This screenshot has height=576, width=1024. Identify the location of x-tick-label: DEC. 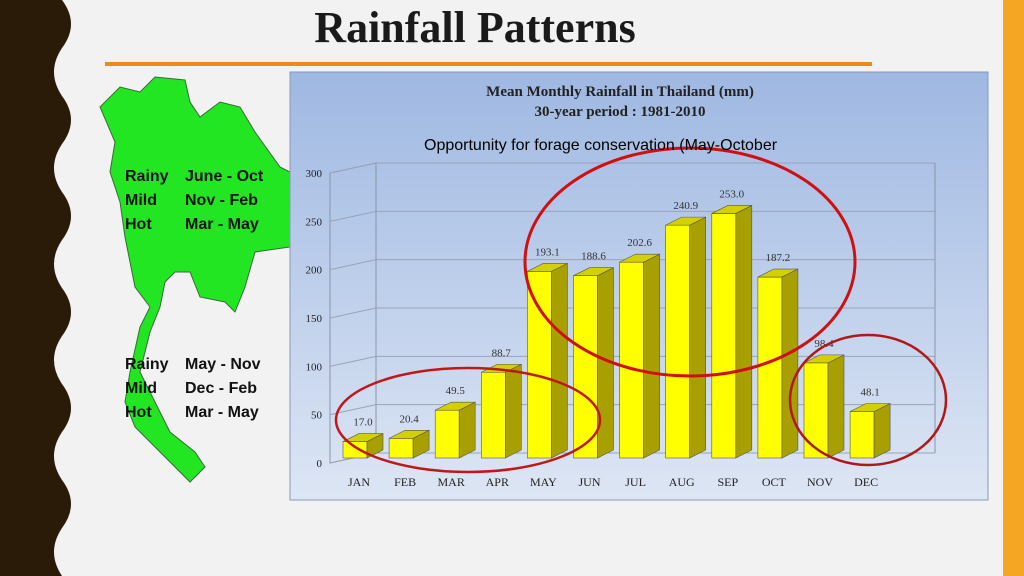
(866, 482).